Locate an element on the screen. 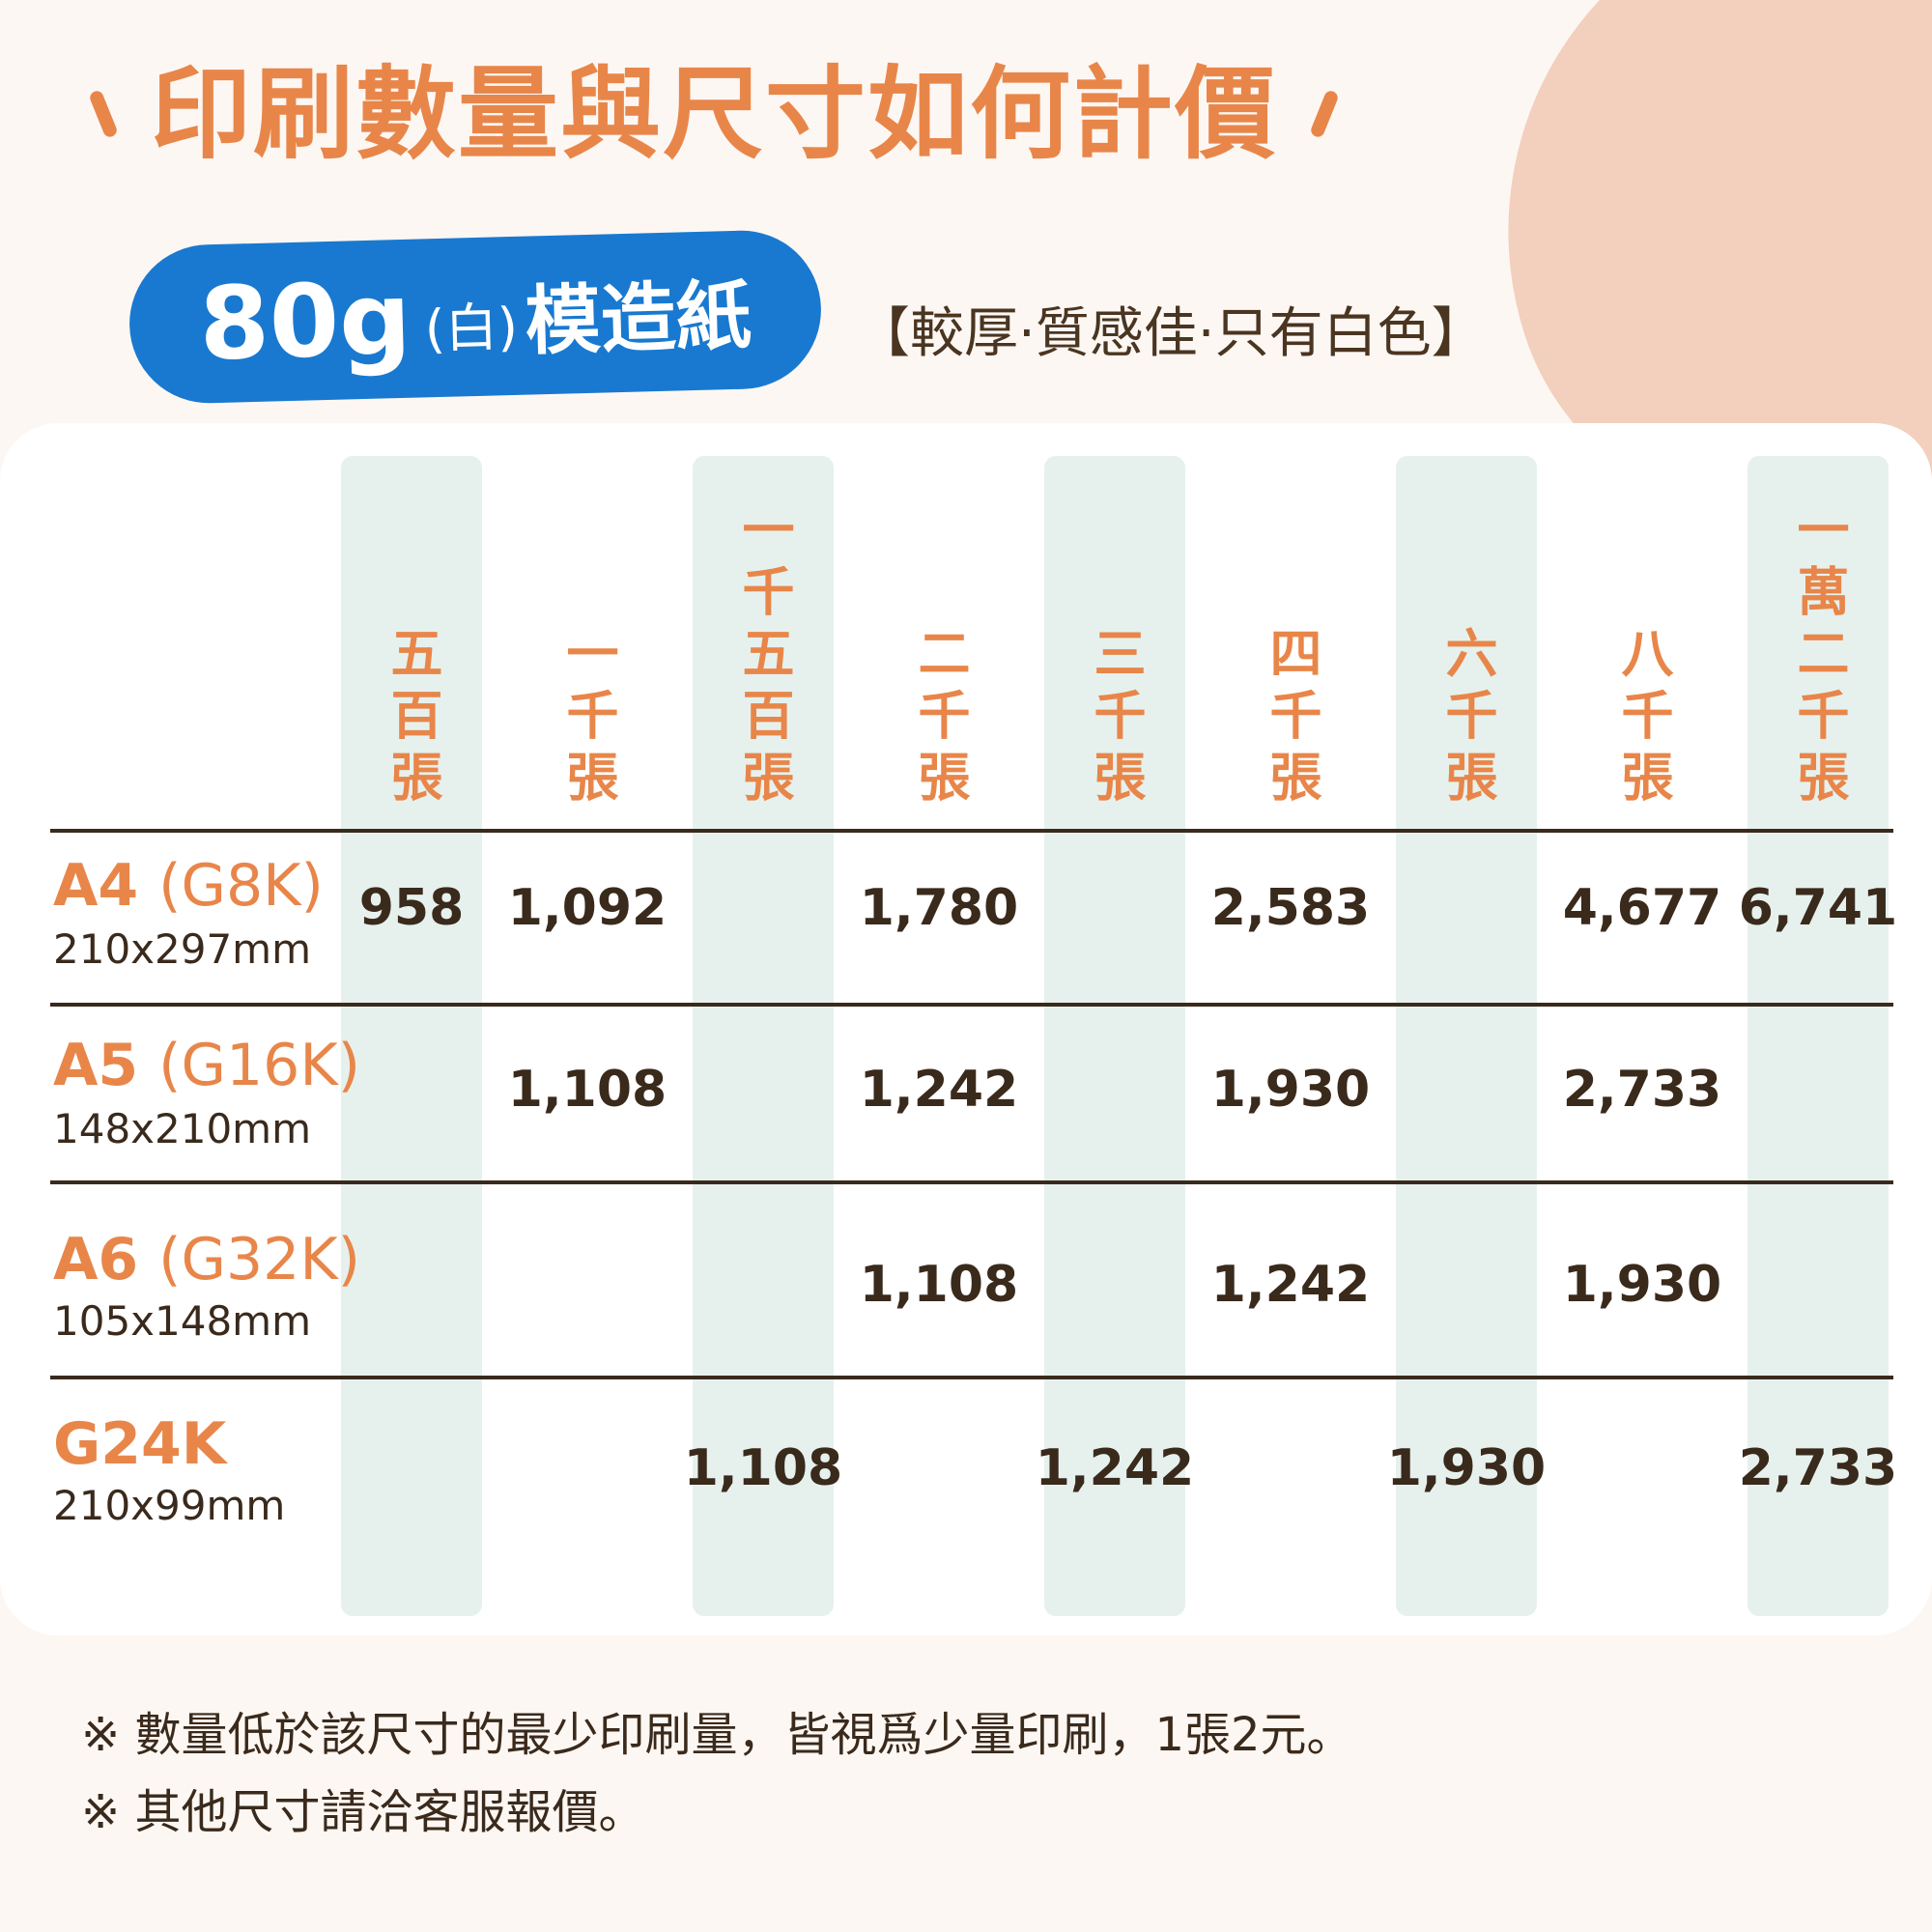 This screenshot has width=1932, height=1932. size-name: G24K is located at coordinates (139, 1444).